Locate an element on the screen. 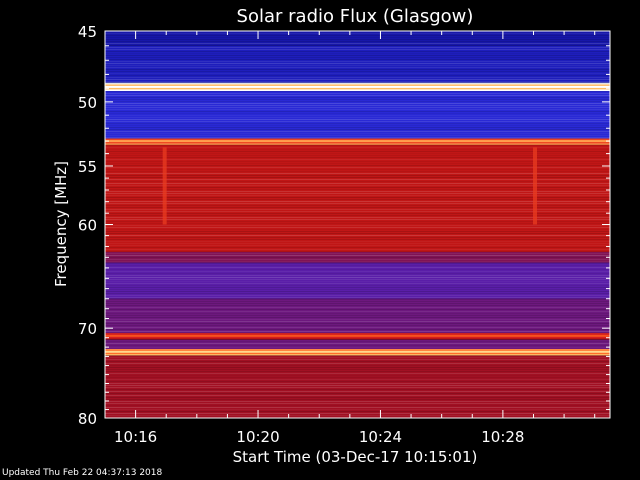 This screenshot has height=480, width=640. y-tick-label: 45 is located at coordinates (87, 32).